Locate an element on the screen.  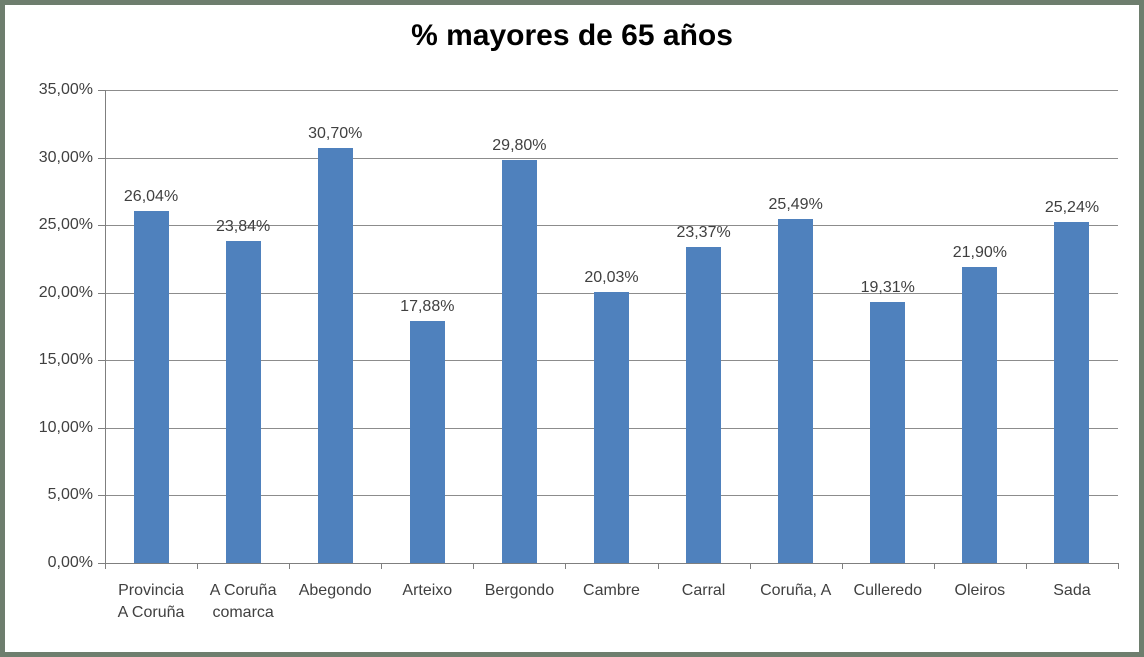
bar-oleiros is located at coordinates (980, 415).